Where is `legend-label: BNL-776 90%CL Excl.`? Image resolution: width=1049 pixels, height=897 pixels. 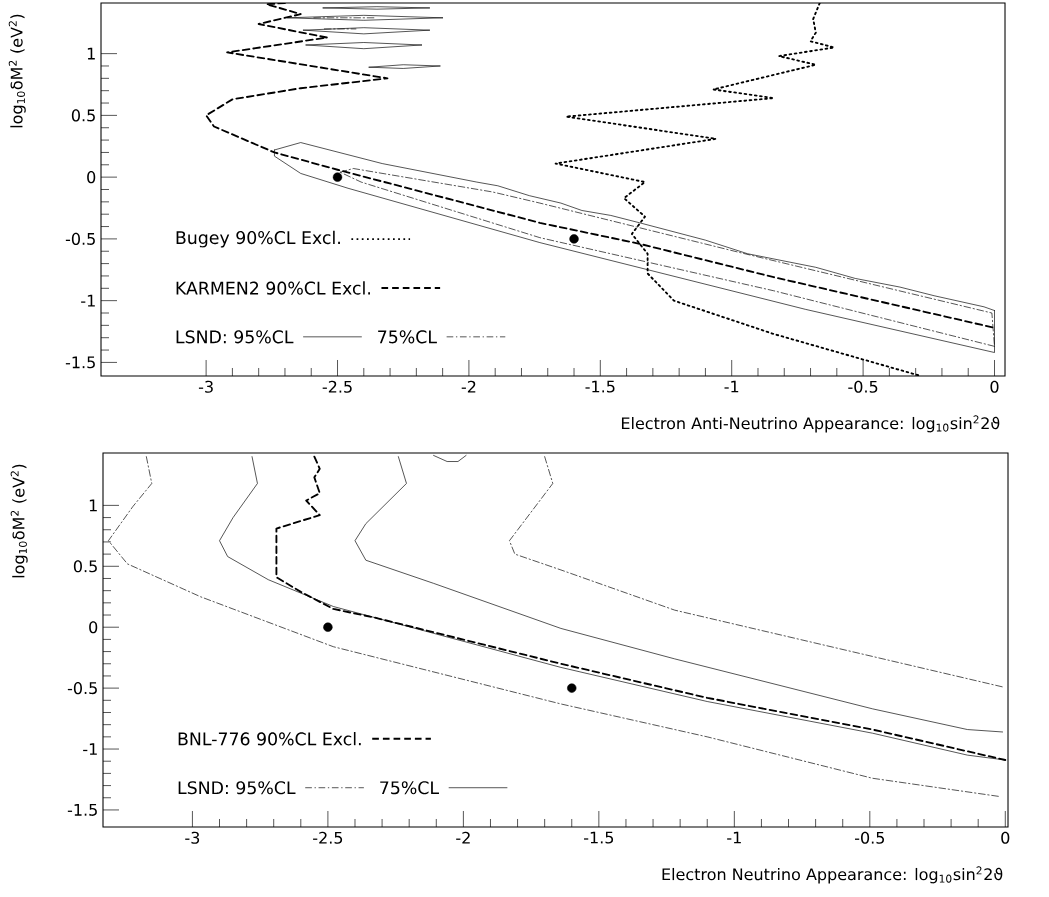
legend-label: BNL-776 90%CL Excl. is located at coordinates (269, 739).